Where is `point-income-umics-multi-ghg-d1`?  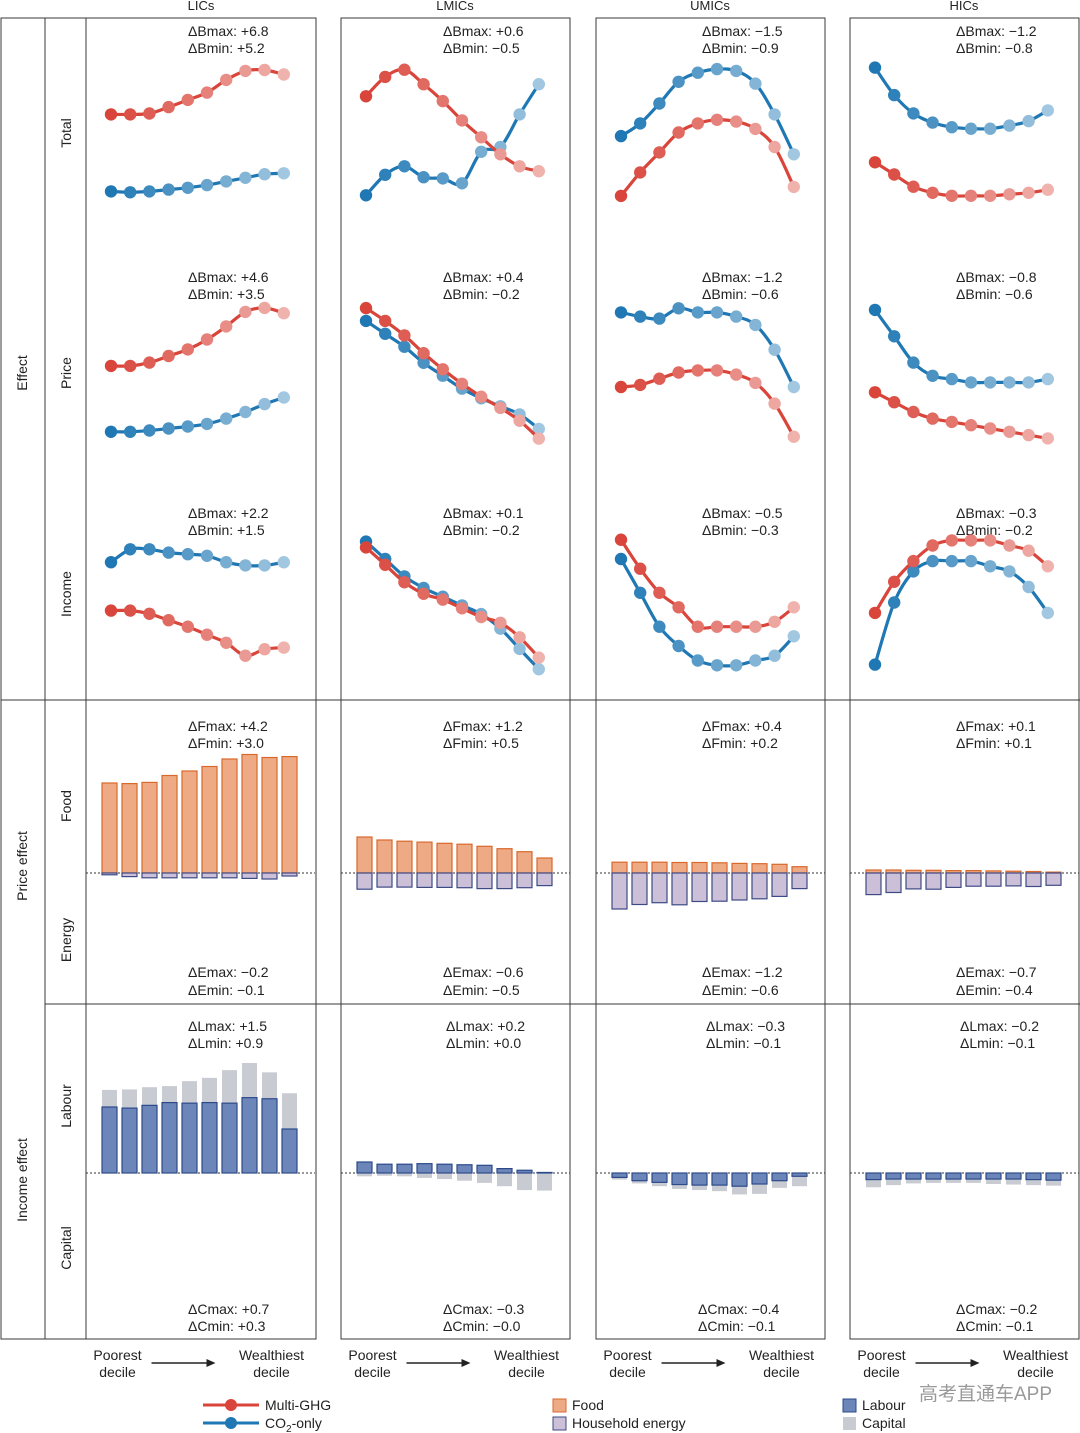 point-income-umics-multi-ghg-d1 is located at coordinates (621, 539).